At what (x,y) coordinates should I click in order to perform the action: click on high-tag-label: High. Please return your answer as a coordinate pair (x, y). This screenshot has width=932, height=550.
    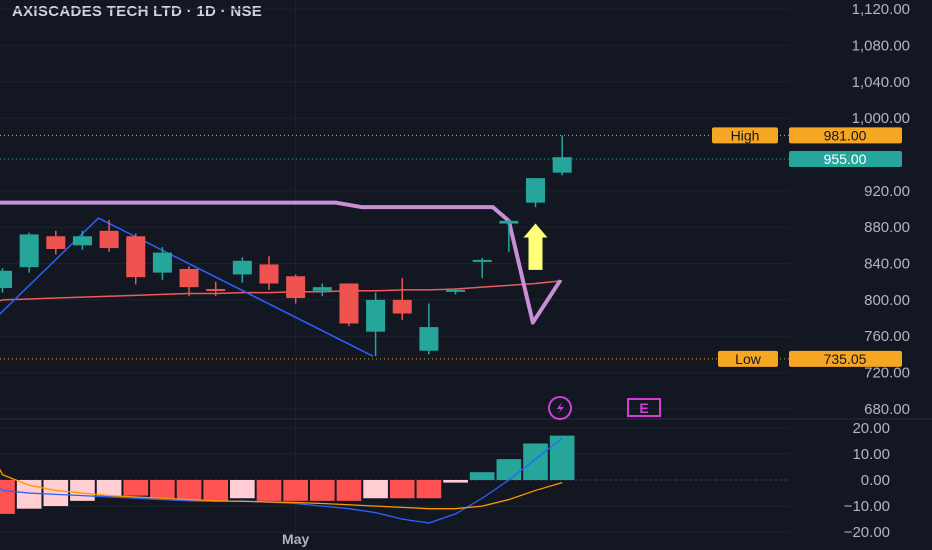
    Looking at the image, I should click on (745, 135).